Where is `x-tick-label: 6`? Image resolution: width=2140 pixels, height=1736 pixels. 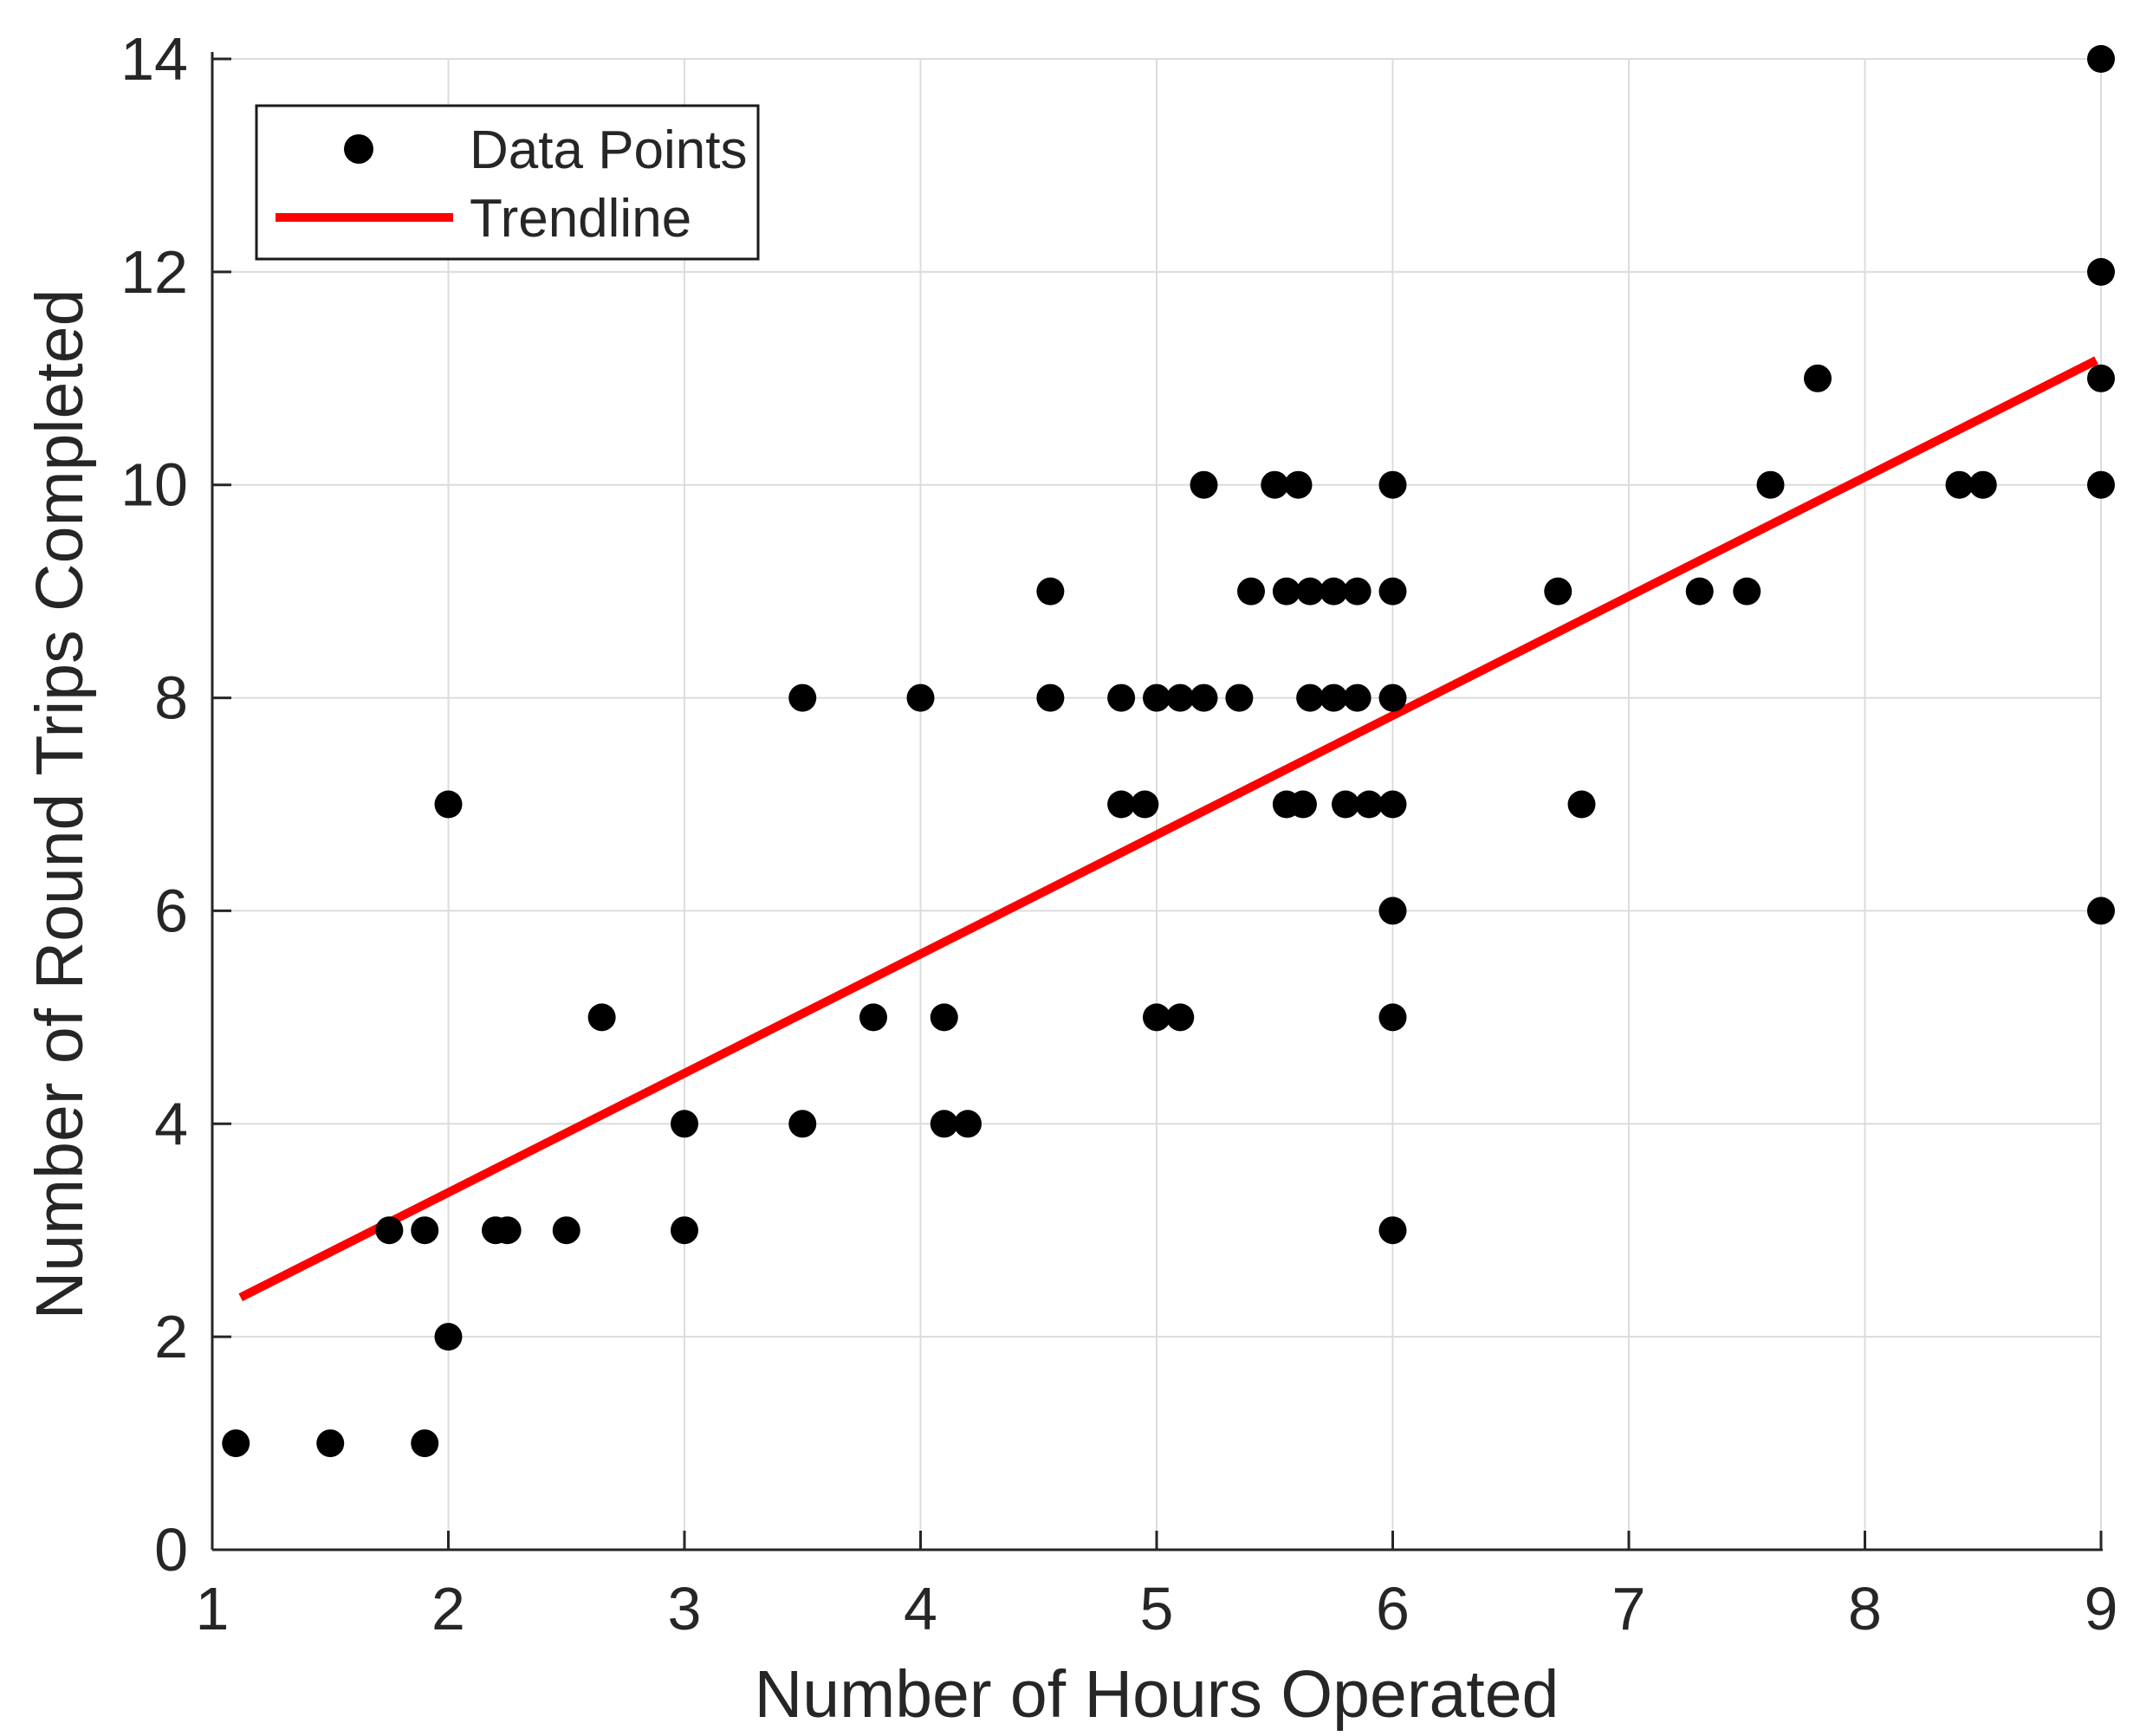
x-tick-label: 6 is located at coordinates (1393, 1608).